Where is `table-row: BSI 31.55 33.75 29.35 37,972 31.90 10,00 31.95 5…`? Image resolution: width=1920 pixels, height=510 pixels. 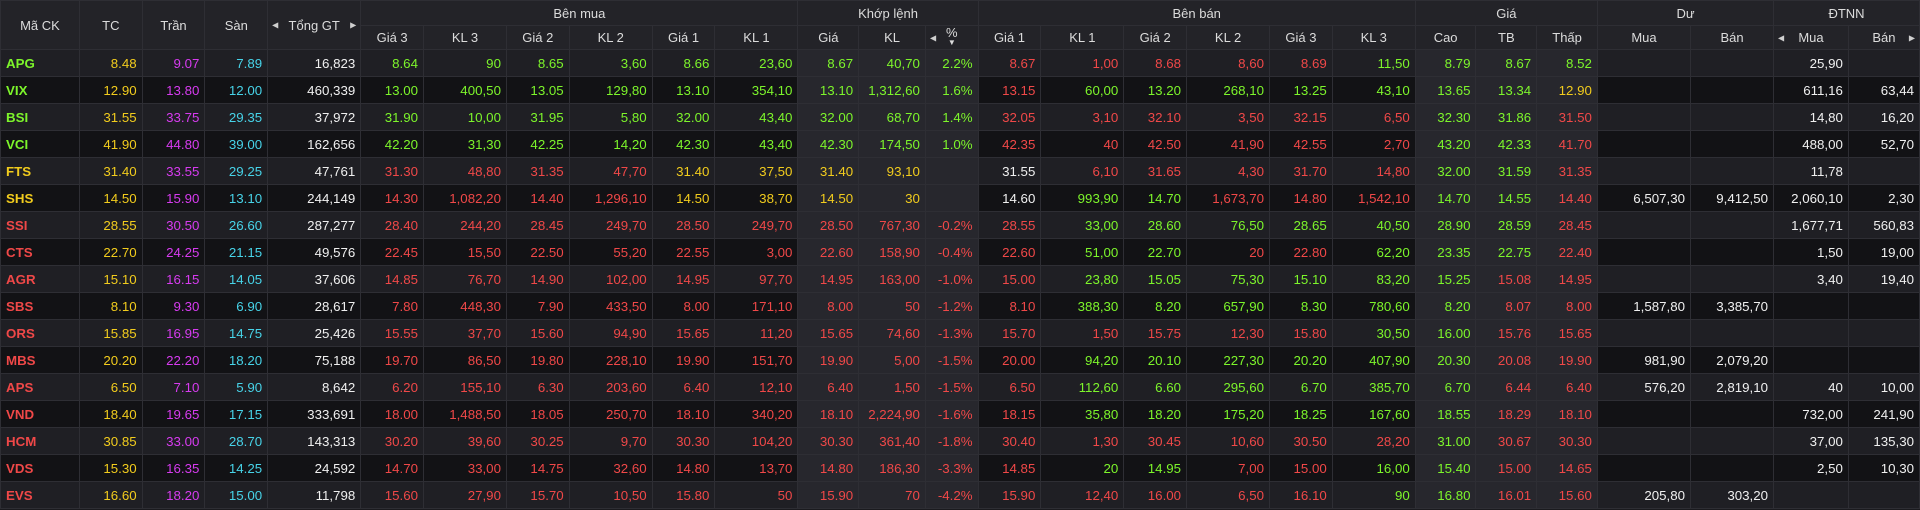 table-row: BSI 31.55 33.75 29.35 37,972 31.90 10,00 31.95 5… is located at coordinates (960, 117).